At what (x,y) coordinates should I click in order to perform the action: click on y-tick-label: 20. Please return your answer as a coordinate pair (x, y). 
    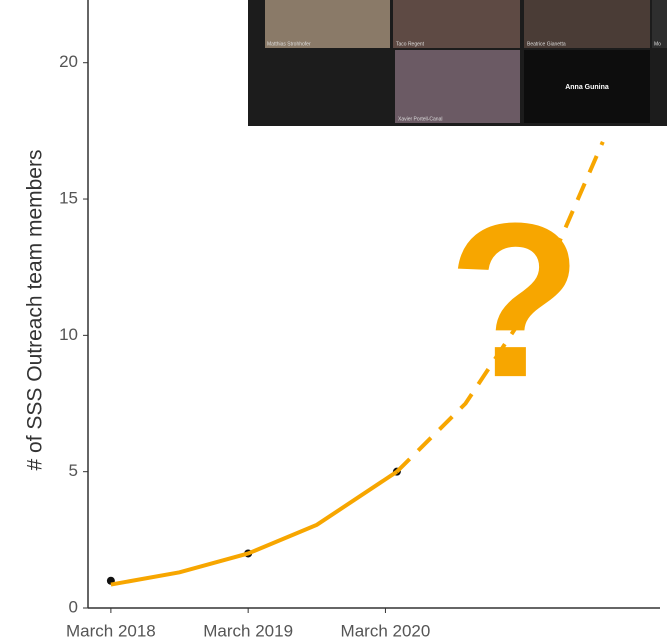
    Looking at the image, I should click on (68, 61).